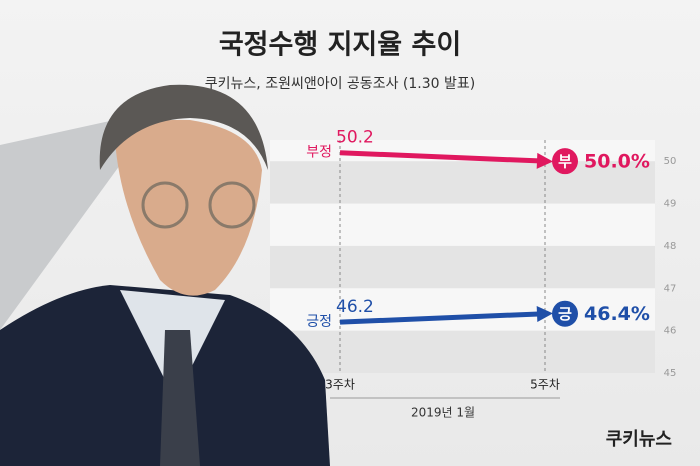  What do you see at coordinates (180, 398) in the screenshot?
I see `tie` at bounding box center [180, 398].